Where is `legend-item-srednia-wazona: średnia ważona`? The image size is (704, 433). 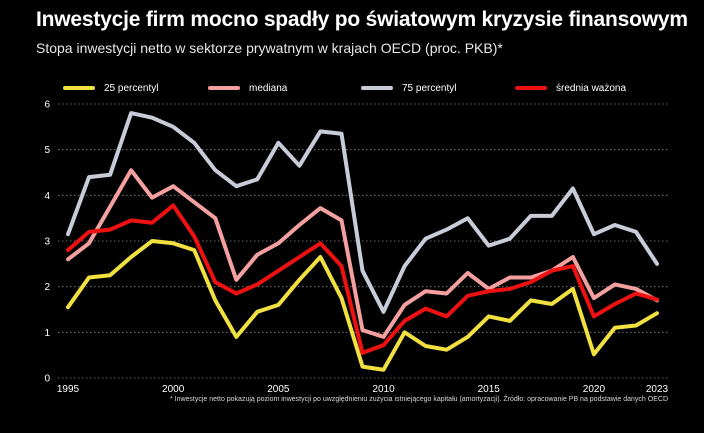 legend-item-srednia-wazona: średnia ważona is located at coordinates (570, 88).